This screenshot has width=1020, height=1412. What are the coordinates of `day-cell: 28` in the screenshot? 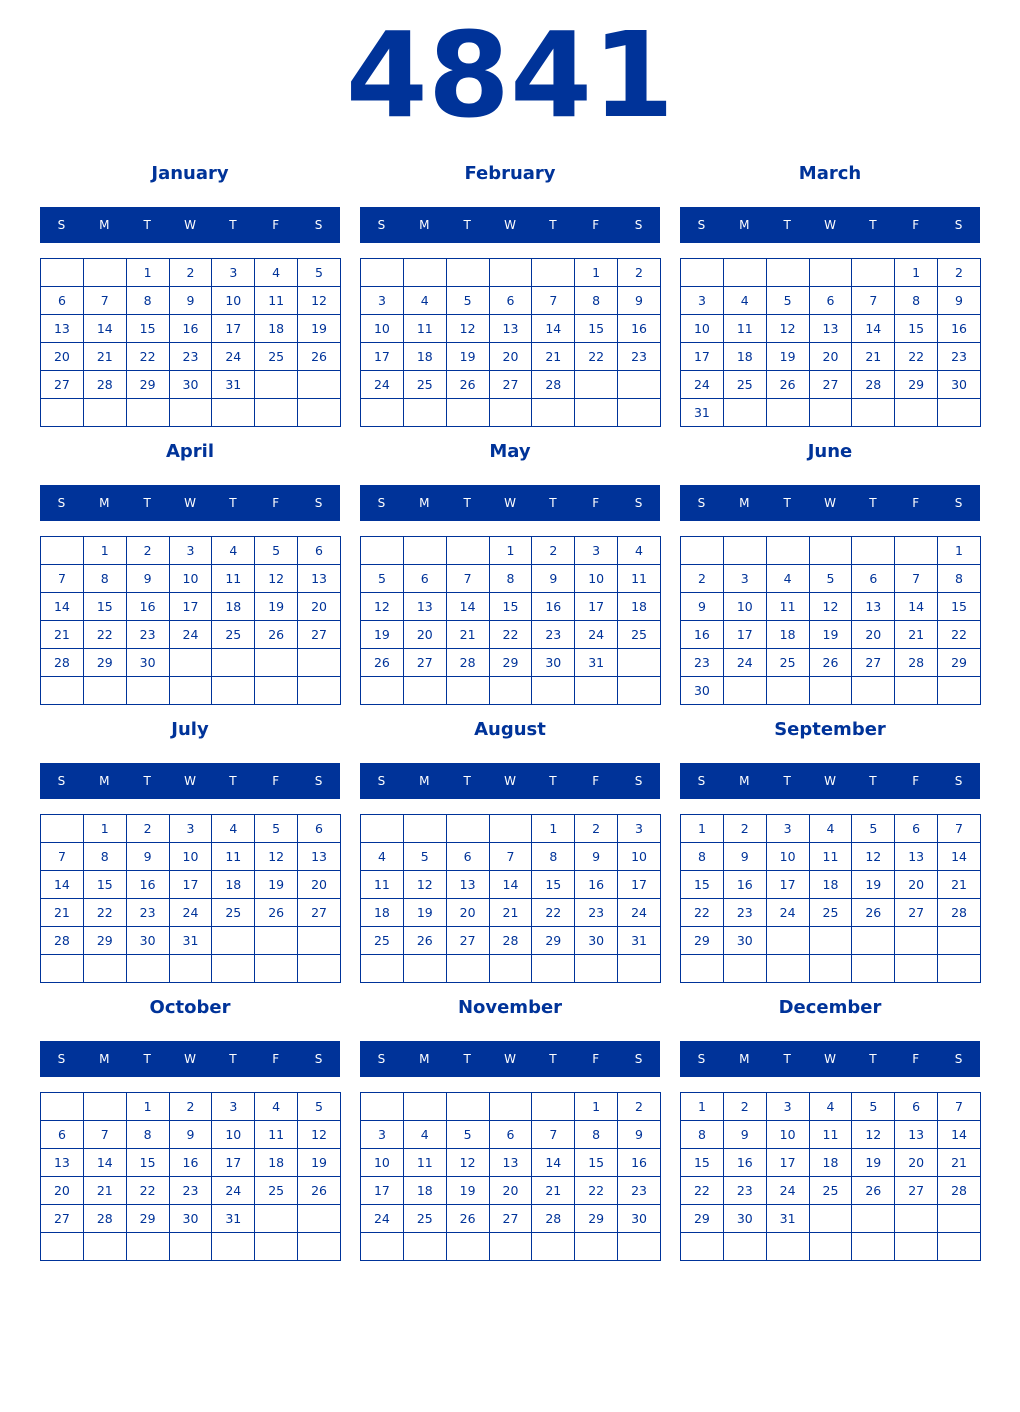 It's located at (553, 1218).